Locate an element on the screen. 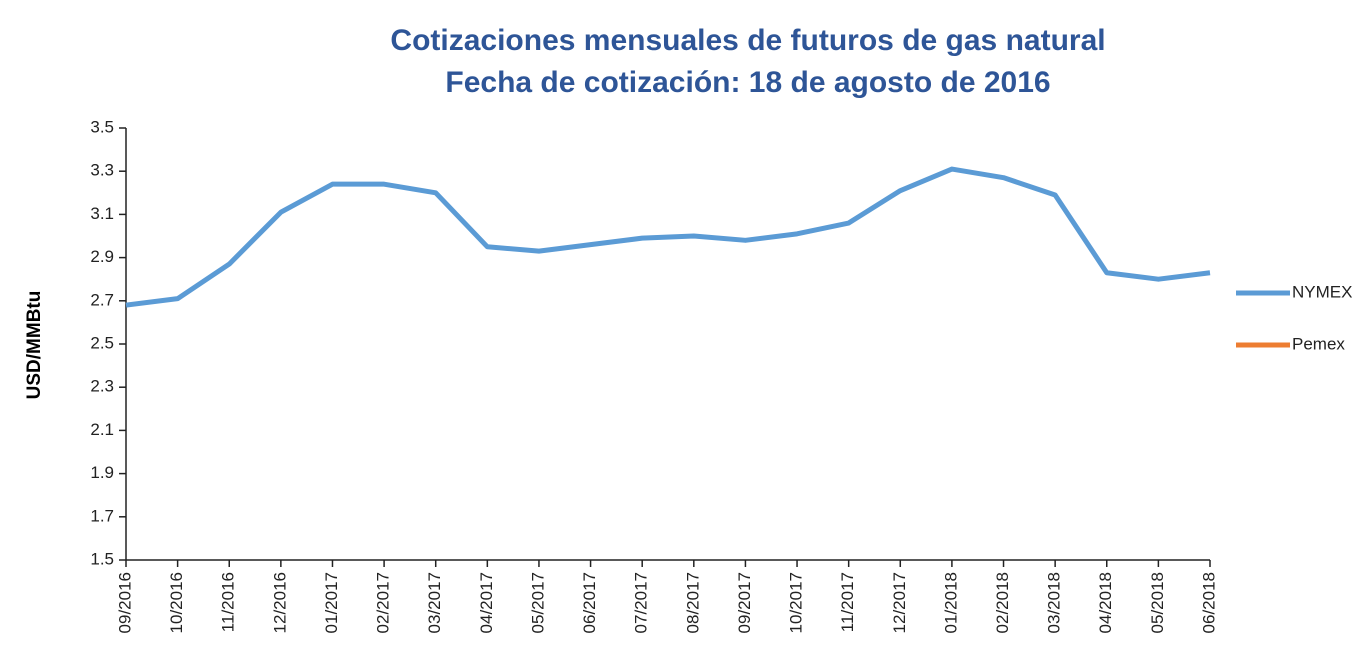  x-tick-label: 07/2017 is located at coordinates (641, 602).